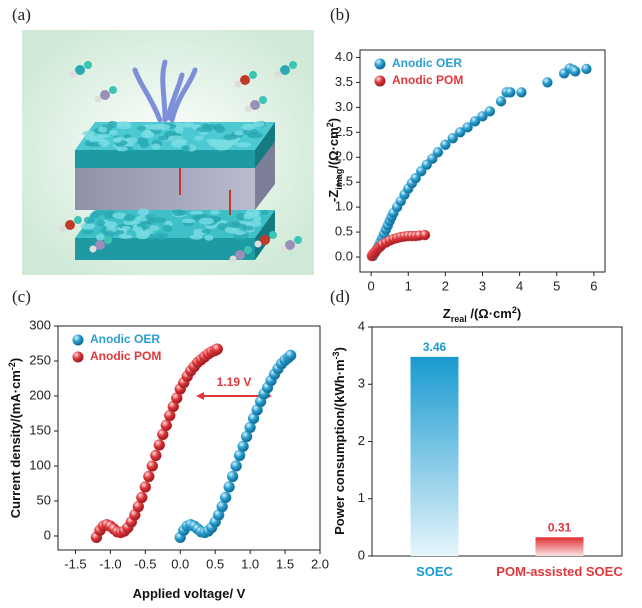 Image resolution: width=642 pixels, height=608 pixels. I want to click on top-electrode-side, so click(165, 159).